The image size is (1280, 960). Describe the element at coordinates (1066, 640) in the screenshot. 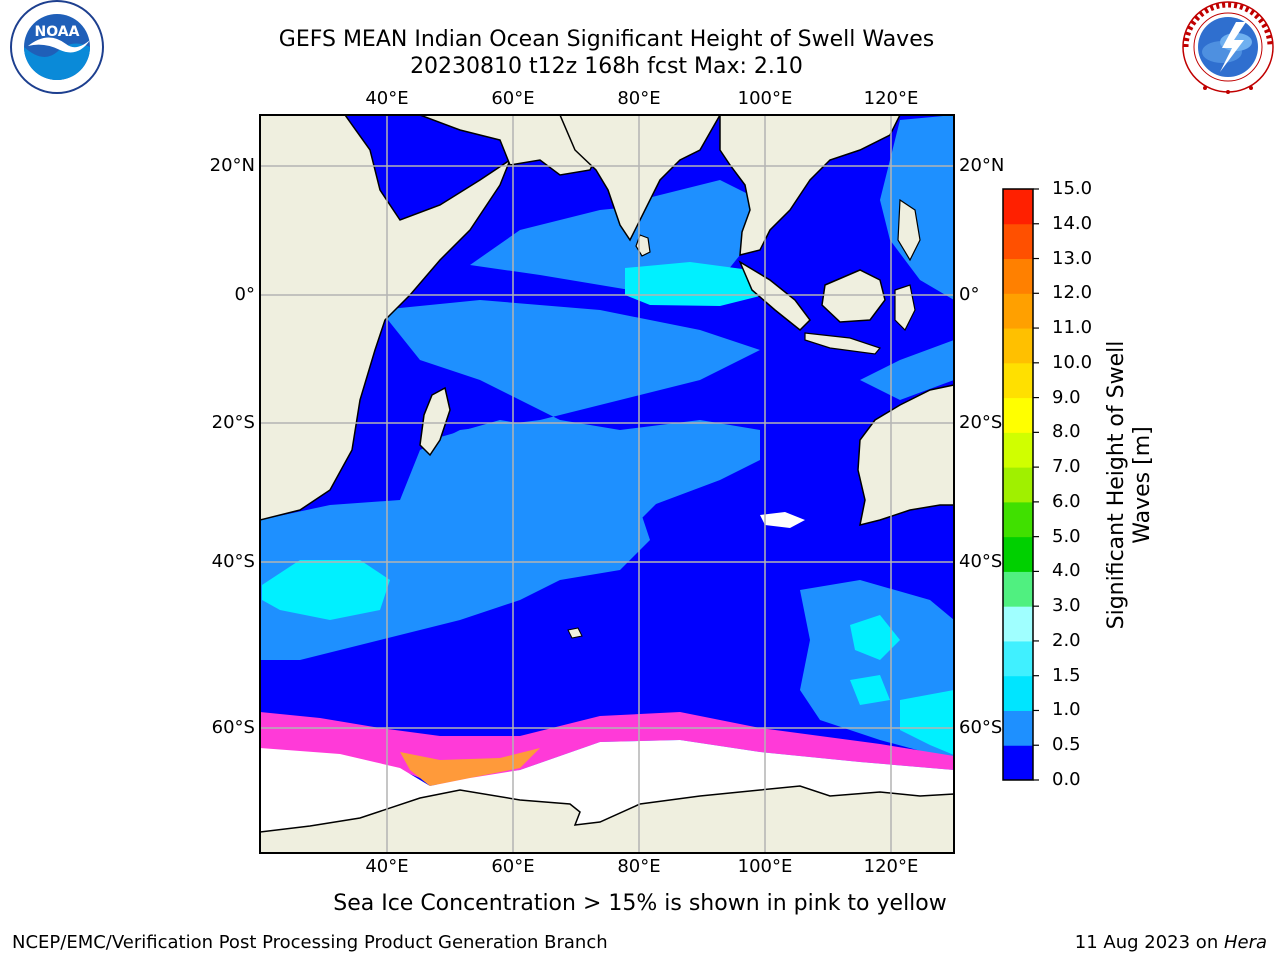

I see `colorbar-tick-label: 2.0` at that location.